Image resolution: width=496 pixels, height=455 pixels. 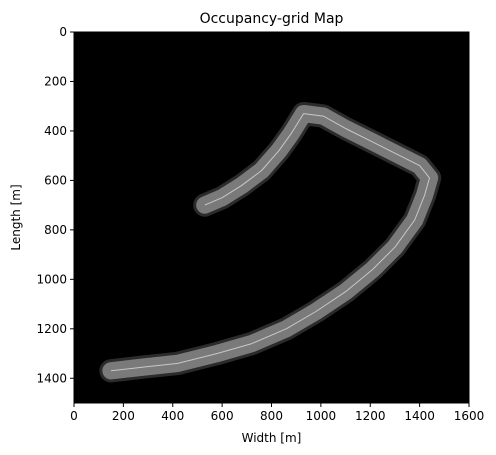 I want to click on y-axis: 0 200 400 600 800 1000 1200 1400, so click(x=55, y=205).